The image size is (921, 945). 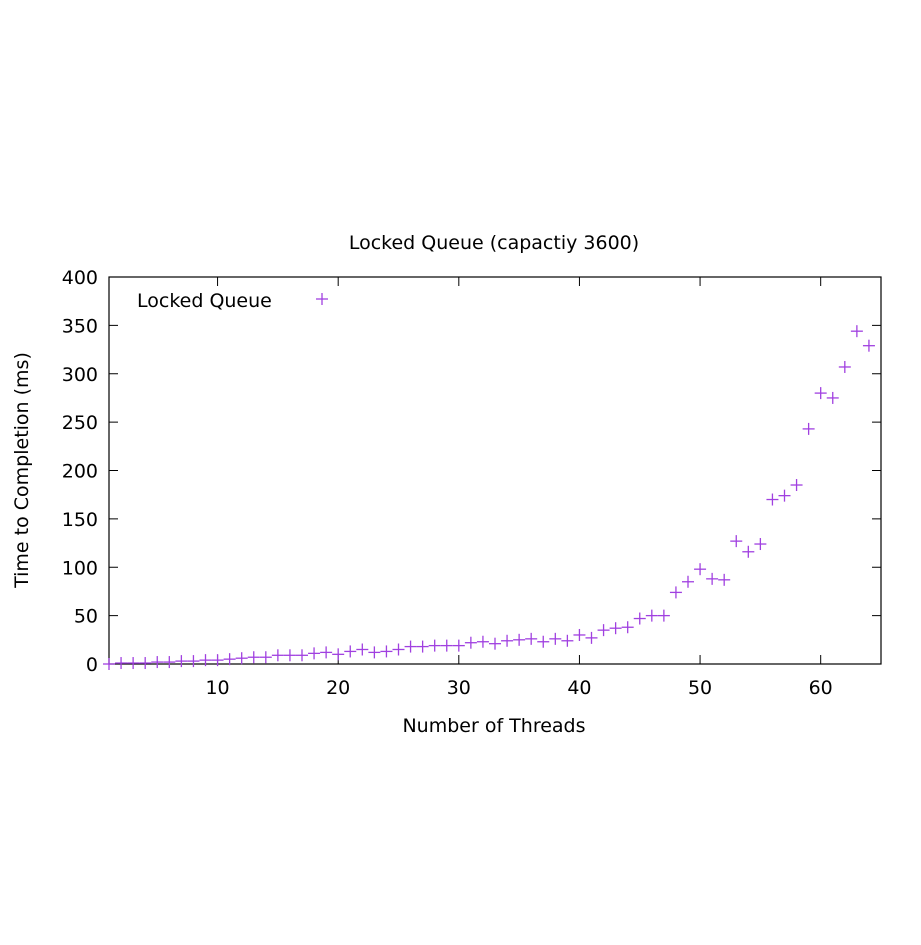 What do you see at coordinates (80, 326) in the screenshot?
I see `y-tick-label: 350` at bounding box center [80, 326].